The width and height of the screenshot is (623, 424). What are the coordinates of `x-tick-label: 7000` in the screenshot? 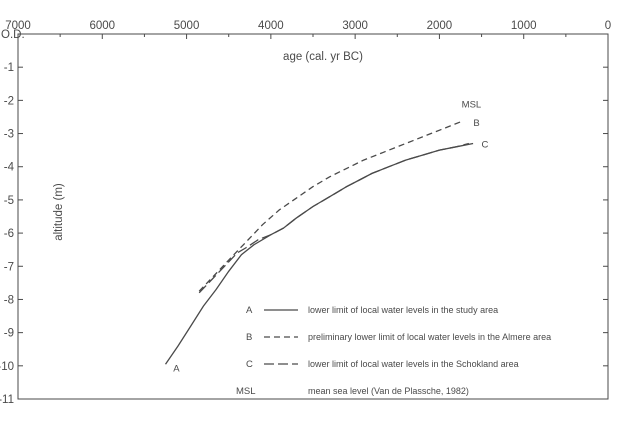 It's located at (18, 26).